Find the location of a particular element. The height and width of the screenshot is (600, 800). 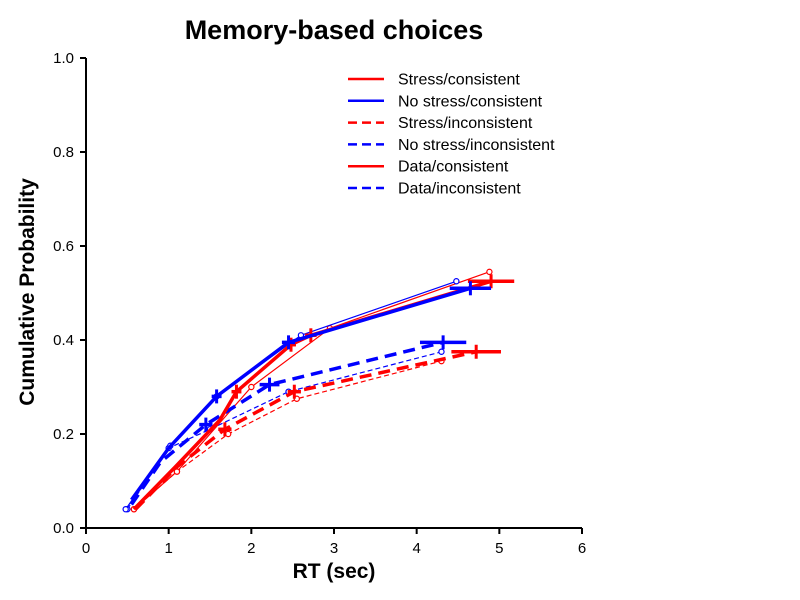

legend-item: Stress/inconsistent is located at coordinates (440, 123).